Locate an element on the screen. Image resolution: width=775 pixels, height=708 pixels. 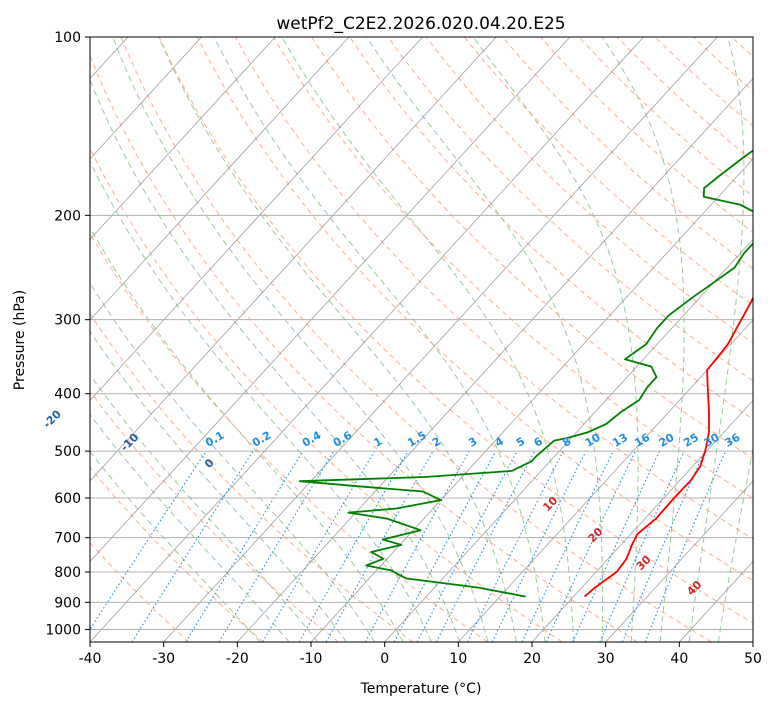
y-axis-ticks: 1000 900 800 700 600 500 400 300 200 100 is located at coordinates (67, 334).